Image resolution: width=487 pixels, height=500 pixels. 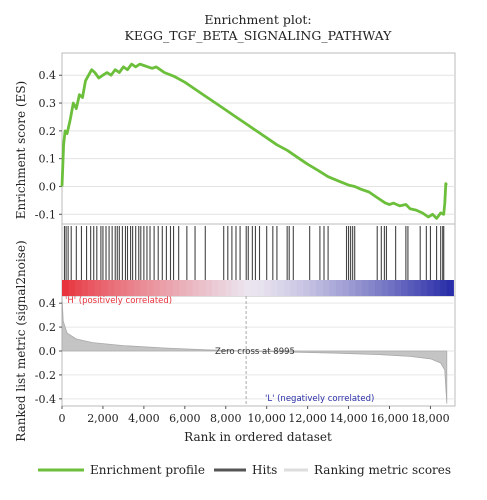 I want to click on x-tick-label: 12,000, so click(x=307, y=418).